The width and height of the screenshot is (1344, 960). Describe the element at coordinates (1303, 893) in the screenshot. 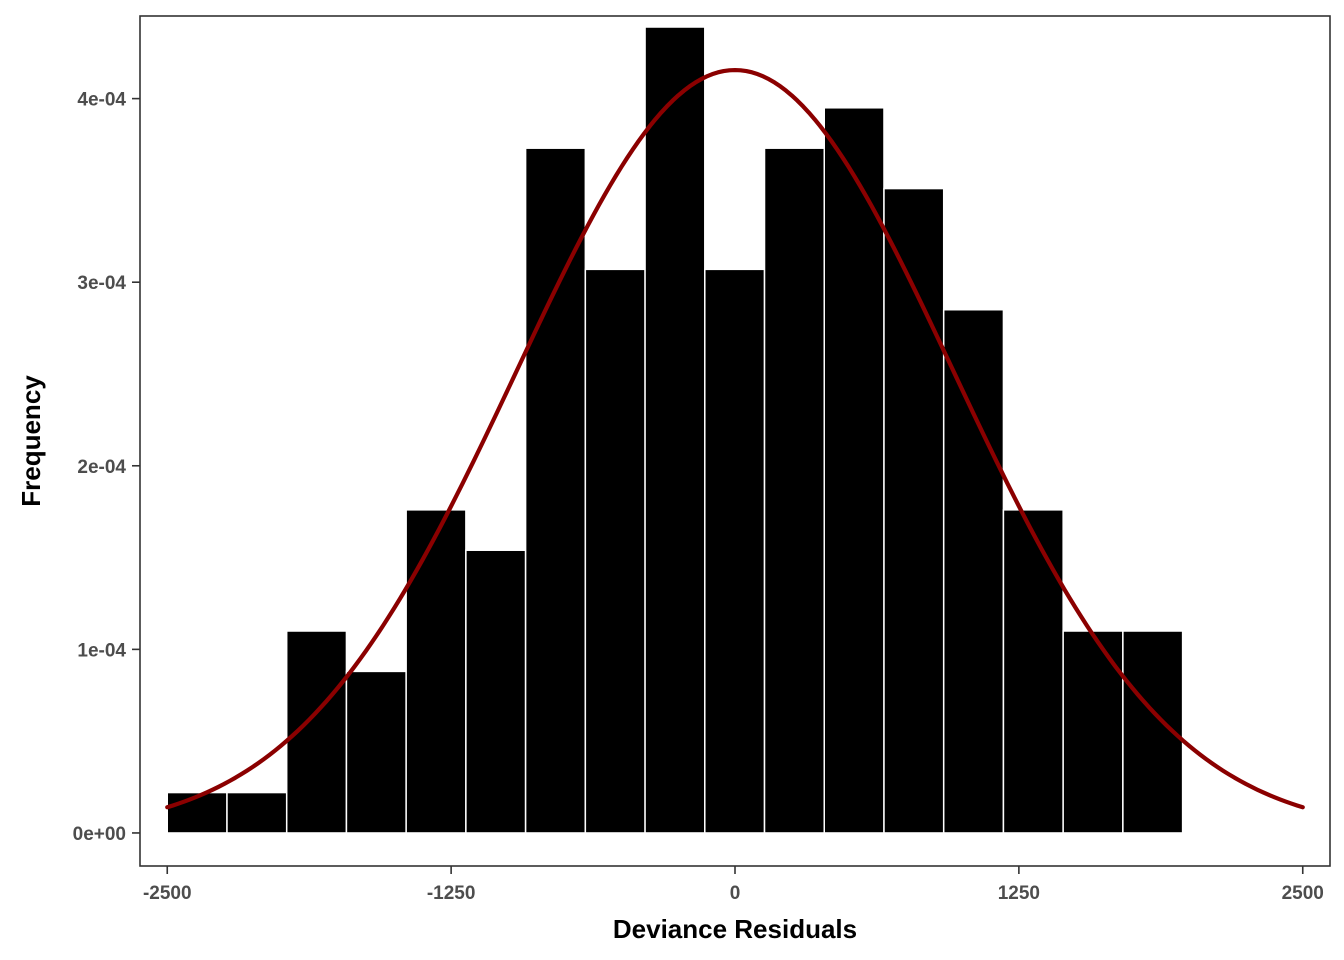

I see `x-tick-label: 2500` at that location.